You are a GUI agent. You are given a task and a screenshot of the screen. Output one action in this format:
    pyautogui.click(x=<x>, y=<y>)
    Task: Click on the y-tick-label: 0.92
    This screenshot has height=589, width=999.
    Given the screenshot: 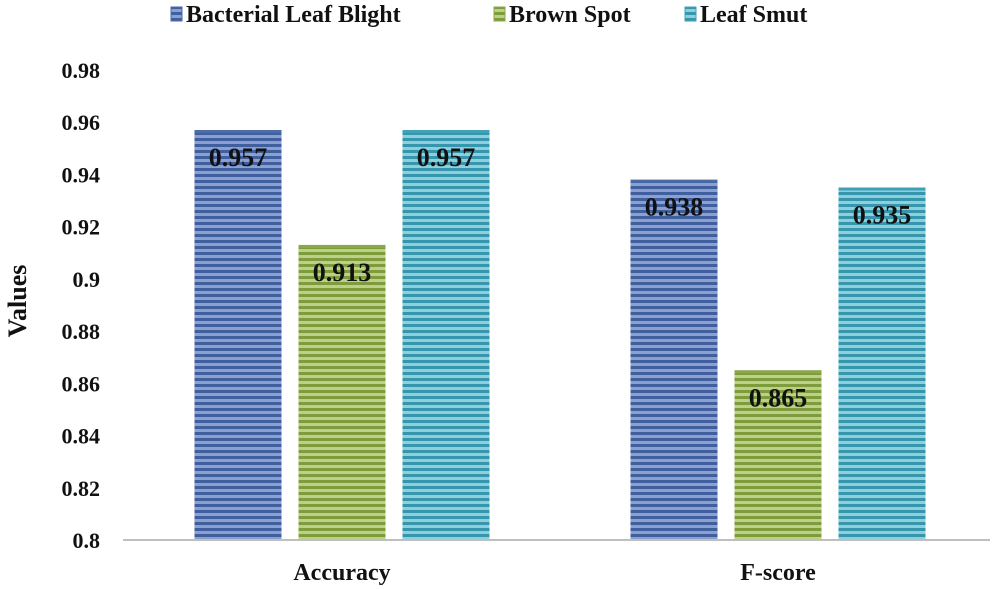 What is the action you would take?
    pyautogui.click(x=81, y=227)
    